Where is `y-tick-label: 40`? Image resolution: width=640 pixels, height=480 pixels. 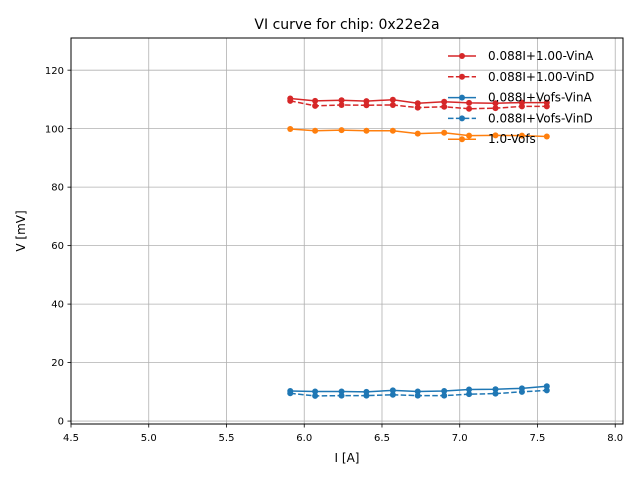
y-tick-label: 40 is located at coordinates (57, 305).